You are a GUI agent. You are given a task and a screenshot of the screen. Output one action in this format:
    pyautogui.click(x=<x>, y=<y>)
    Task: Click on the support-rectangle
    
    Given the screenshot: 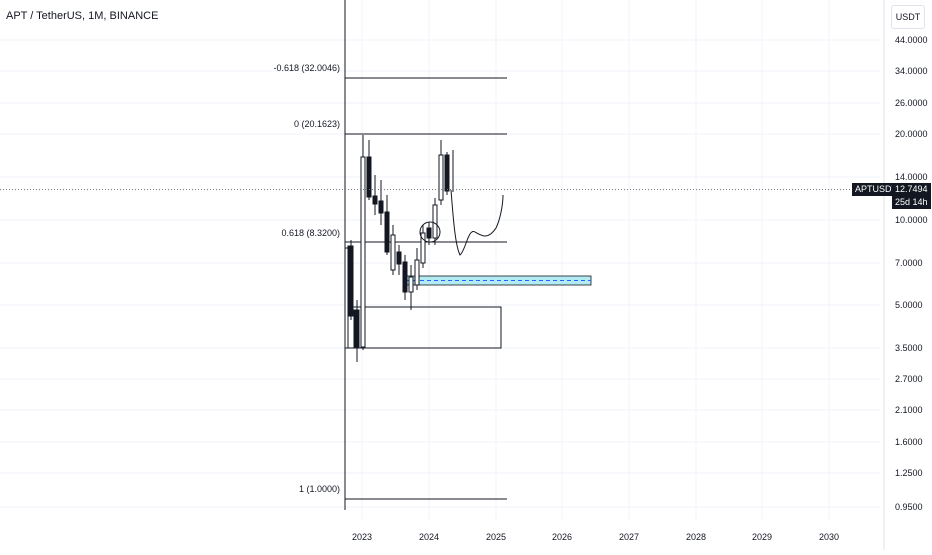 What is the action you would take?
    pyautogui.click(x=423, y=327)
    